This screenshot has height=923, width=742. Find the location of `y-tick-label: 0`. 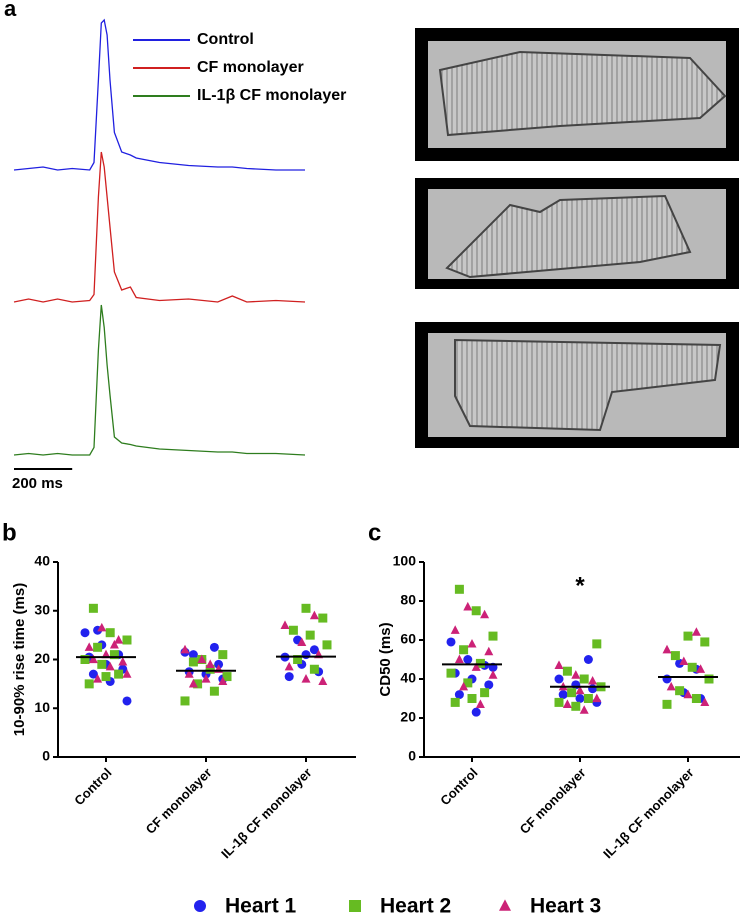

y-tick-label: 0 is located at coordinates (46, 756).